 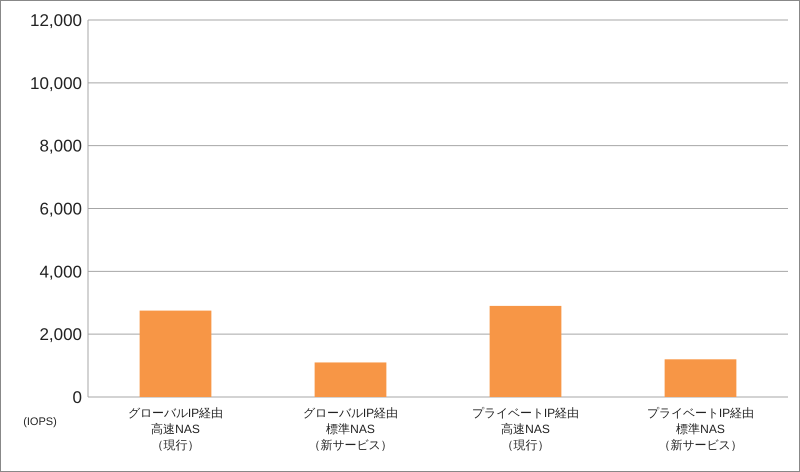 What do you see at coordinates (40, 422) in the screenshot?
I see `y-axis-title: (IOPS)` at bounding box center [40, 422].